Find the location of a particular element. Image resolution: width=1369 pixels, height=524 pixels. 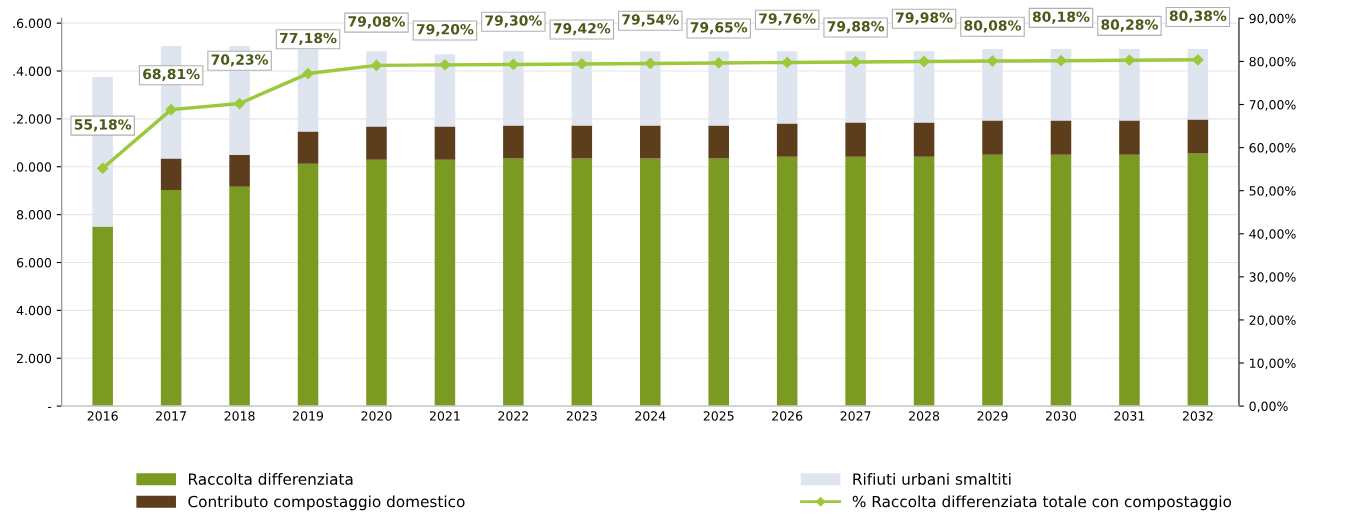

x-tick-label: 2027 is located at coordinates (855, 416).